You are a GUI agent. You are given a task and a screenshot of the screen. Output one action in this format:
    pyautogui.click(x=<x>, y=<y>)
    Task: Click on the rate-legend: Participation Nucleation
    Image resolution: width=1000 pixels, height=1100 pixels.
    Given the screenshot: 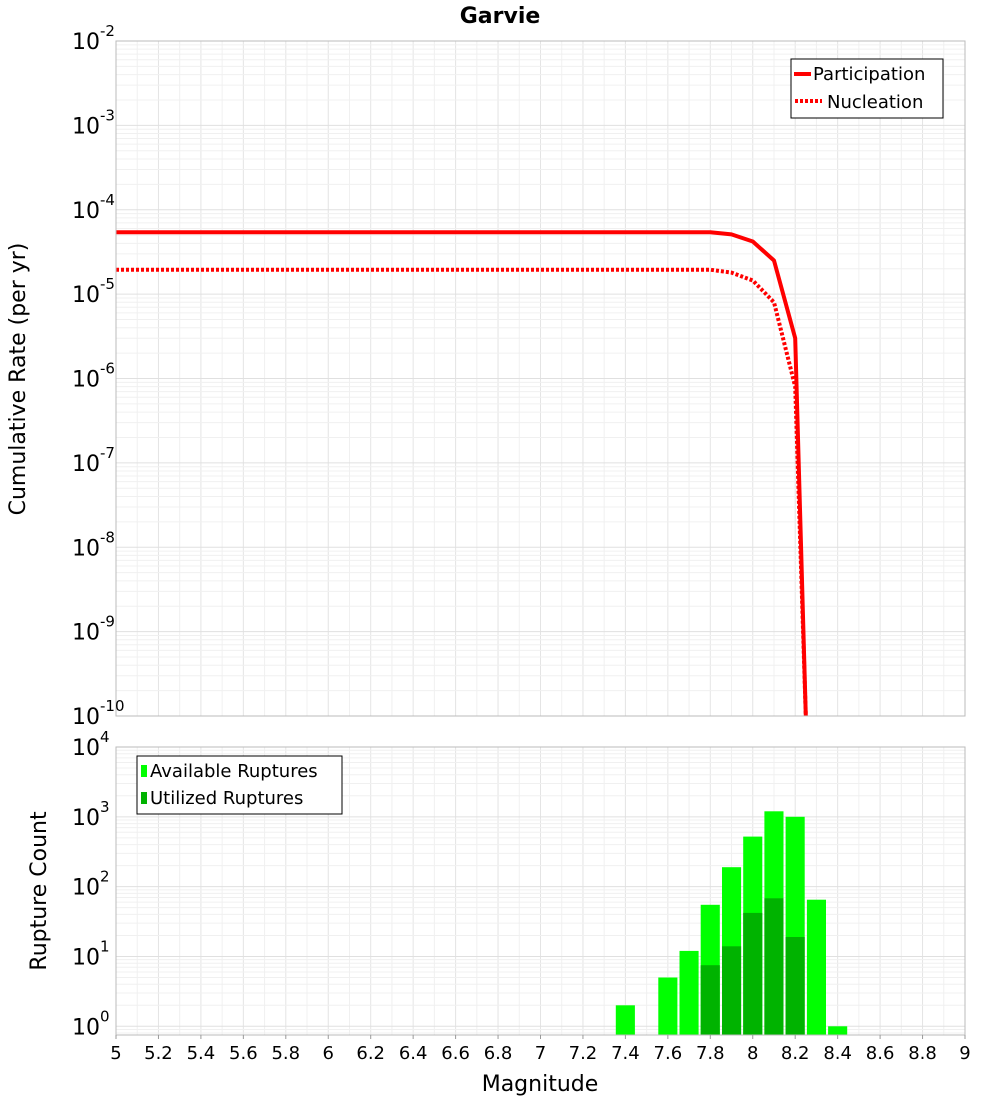 What is the action you would take?
    pyautogui.click(x=867, y=88)
    